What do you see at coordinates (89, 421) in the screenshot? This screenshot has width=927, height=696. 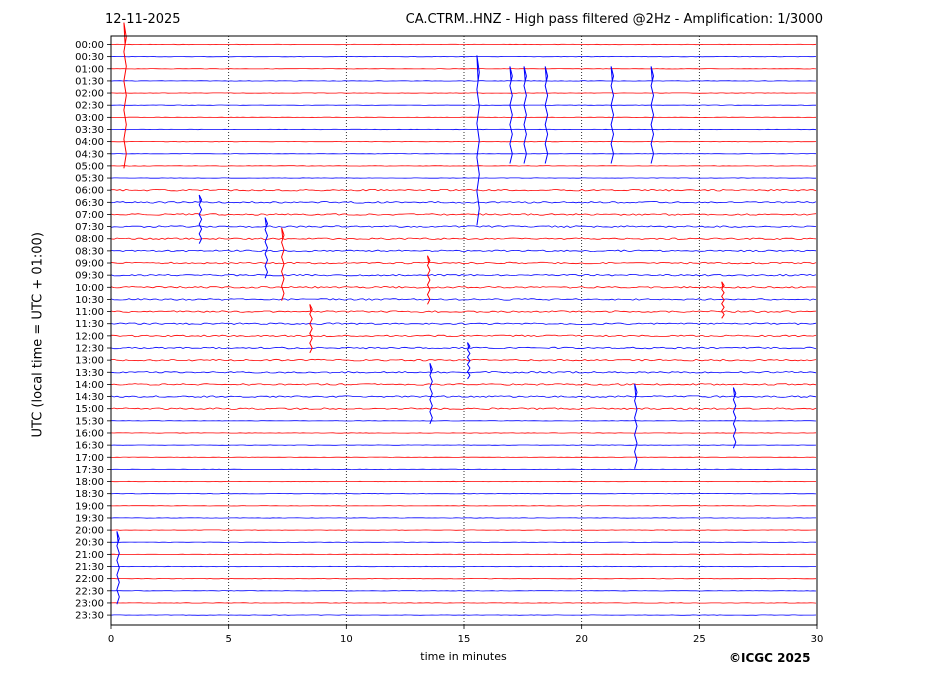 I see `y-tick-label: 15:30` at bounding box center [89, 421].